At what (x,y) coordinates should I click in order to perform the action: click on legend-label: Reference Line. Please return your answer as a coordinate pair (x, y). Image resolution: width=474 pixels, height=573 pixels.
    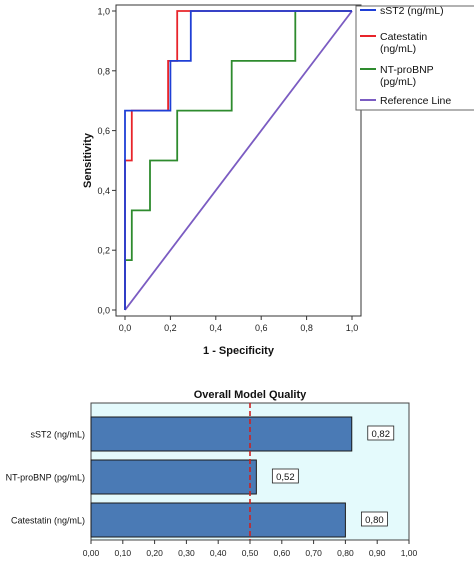
    Looking at the image, I should click on (415, 101).